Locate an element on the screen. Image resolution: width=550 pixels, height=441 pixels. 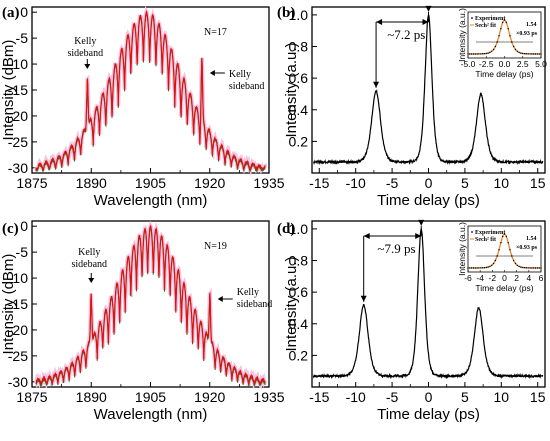
y-tick-label: 1.0 is located at coordinates (299, 229).